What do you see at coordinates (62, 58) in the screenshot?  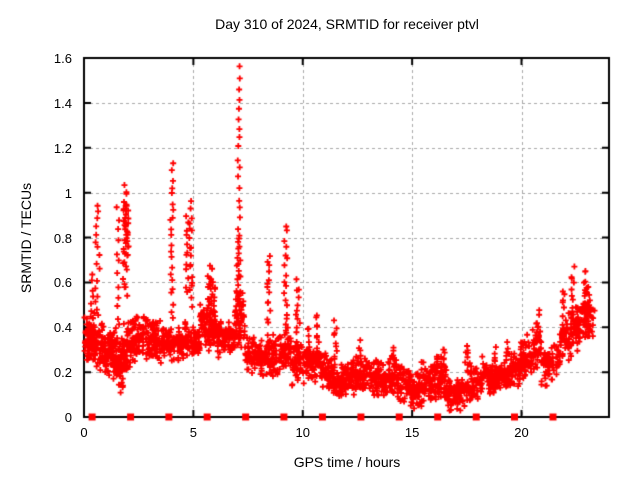 I see `y-tick-label: 1.6` at bounding box center [62, 58].